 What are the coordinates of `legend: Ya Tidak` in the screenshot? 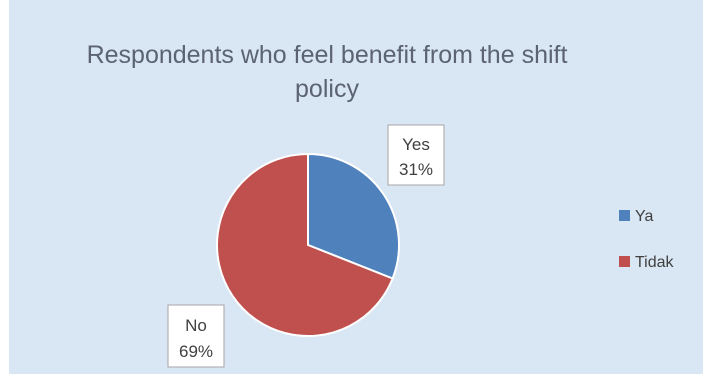 It's located at (647, 239).